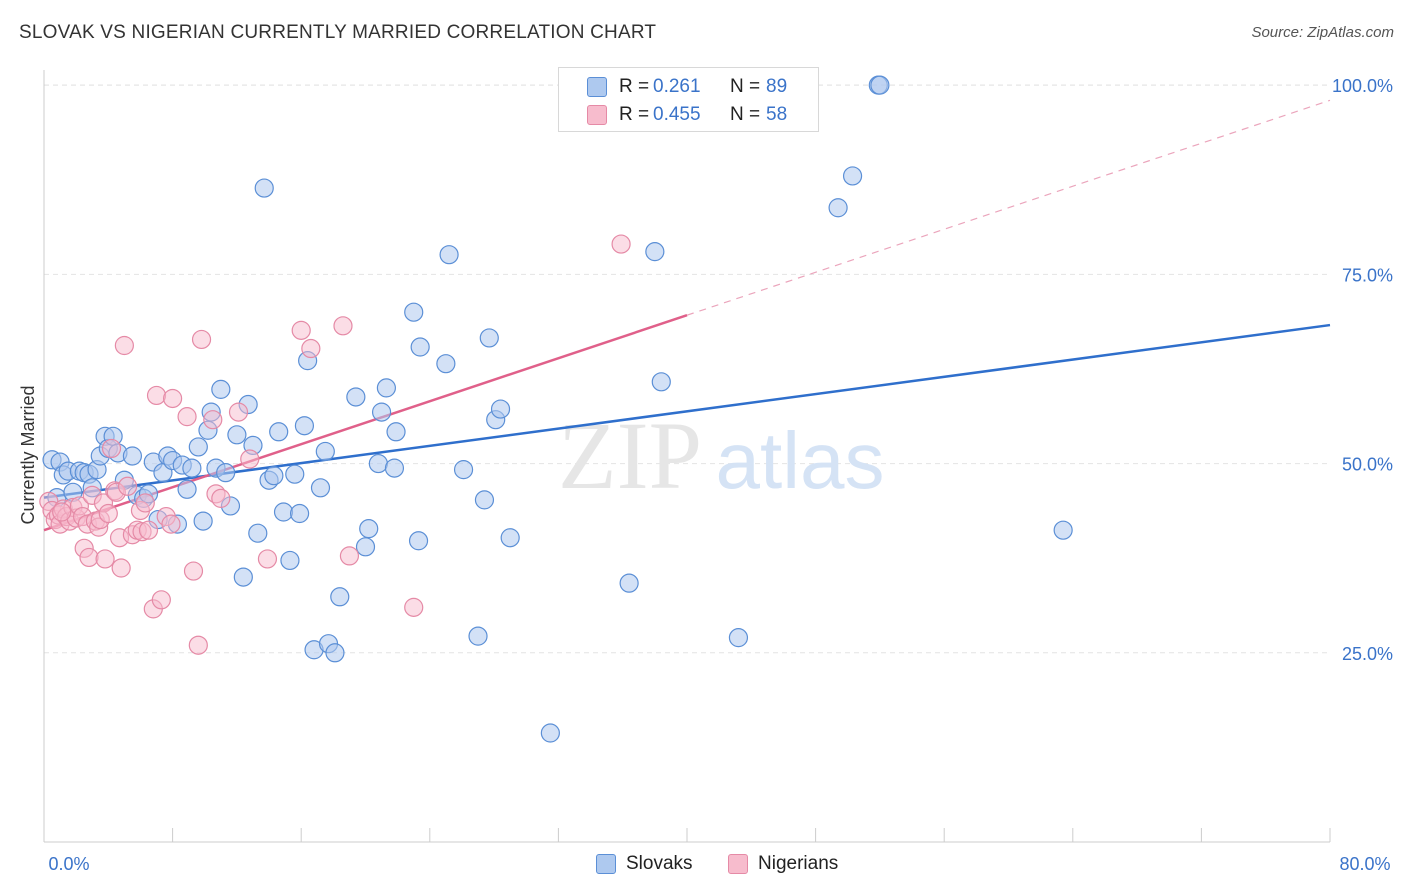 The height and width of the screenshot is (892, 1406). I want to click on legend-row-nigerians: R = 0.455 N = 58, so click(688, 115).